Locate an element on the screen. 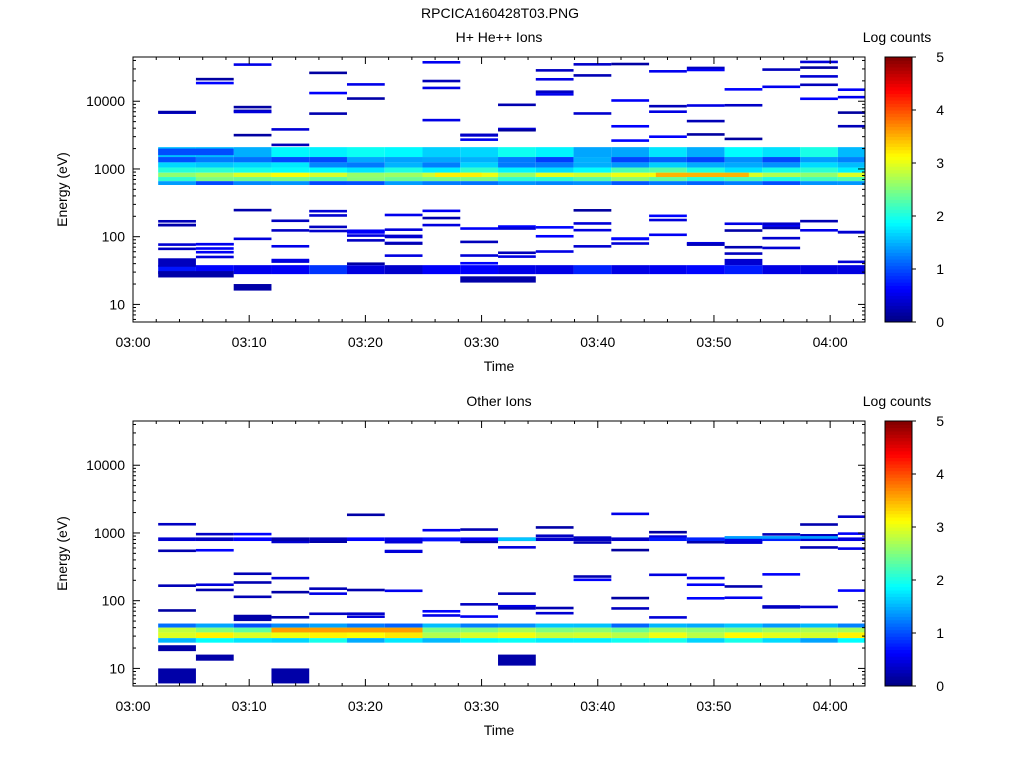 This screenshot has width=1024, height=768. colorbar-tick-label: 1 is located at coordinates (940, 633).